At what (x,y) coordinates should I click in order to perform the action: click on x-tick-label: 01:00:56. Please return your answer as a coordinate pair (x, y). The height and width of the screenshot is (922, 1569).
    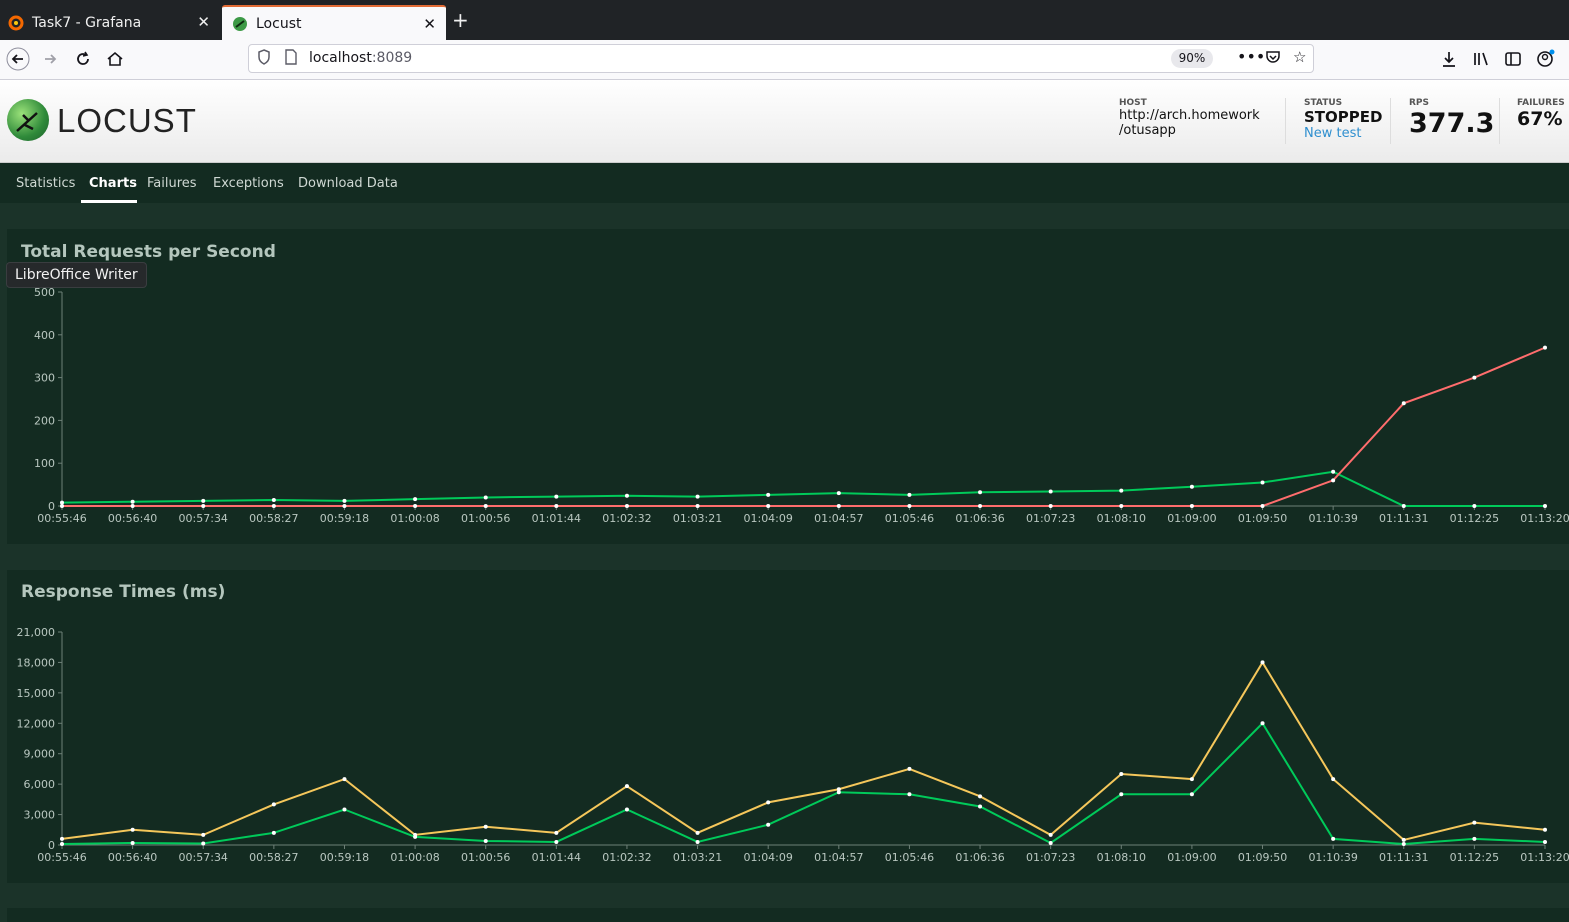
    Looking at the image, I should click on (485, 518).